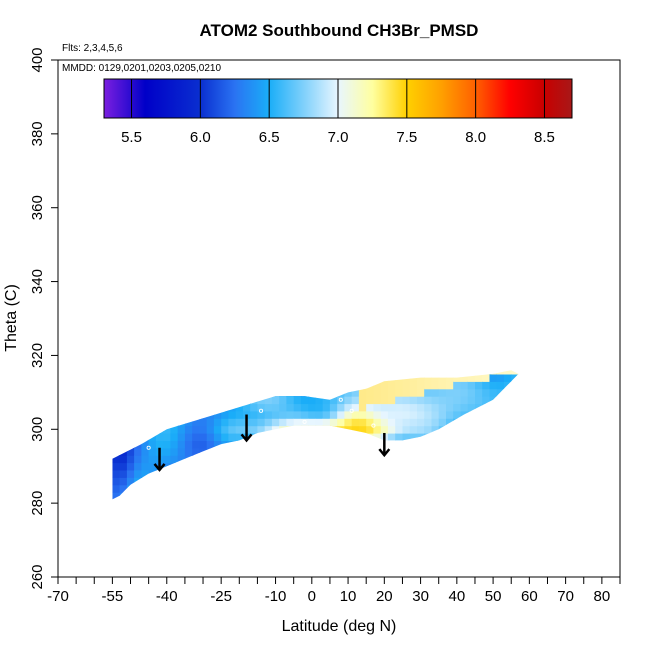 This screenshot has width=650, height=650. I want to click on colorbar-tick-label: 7.5, so click(406, 137).